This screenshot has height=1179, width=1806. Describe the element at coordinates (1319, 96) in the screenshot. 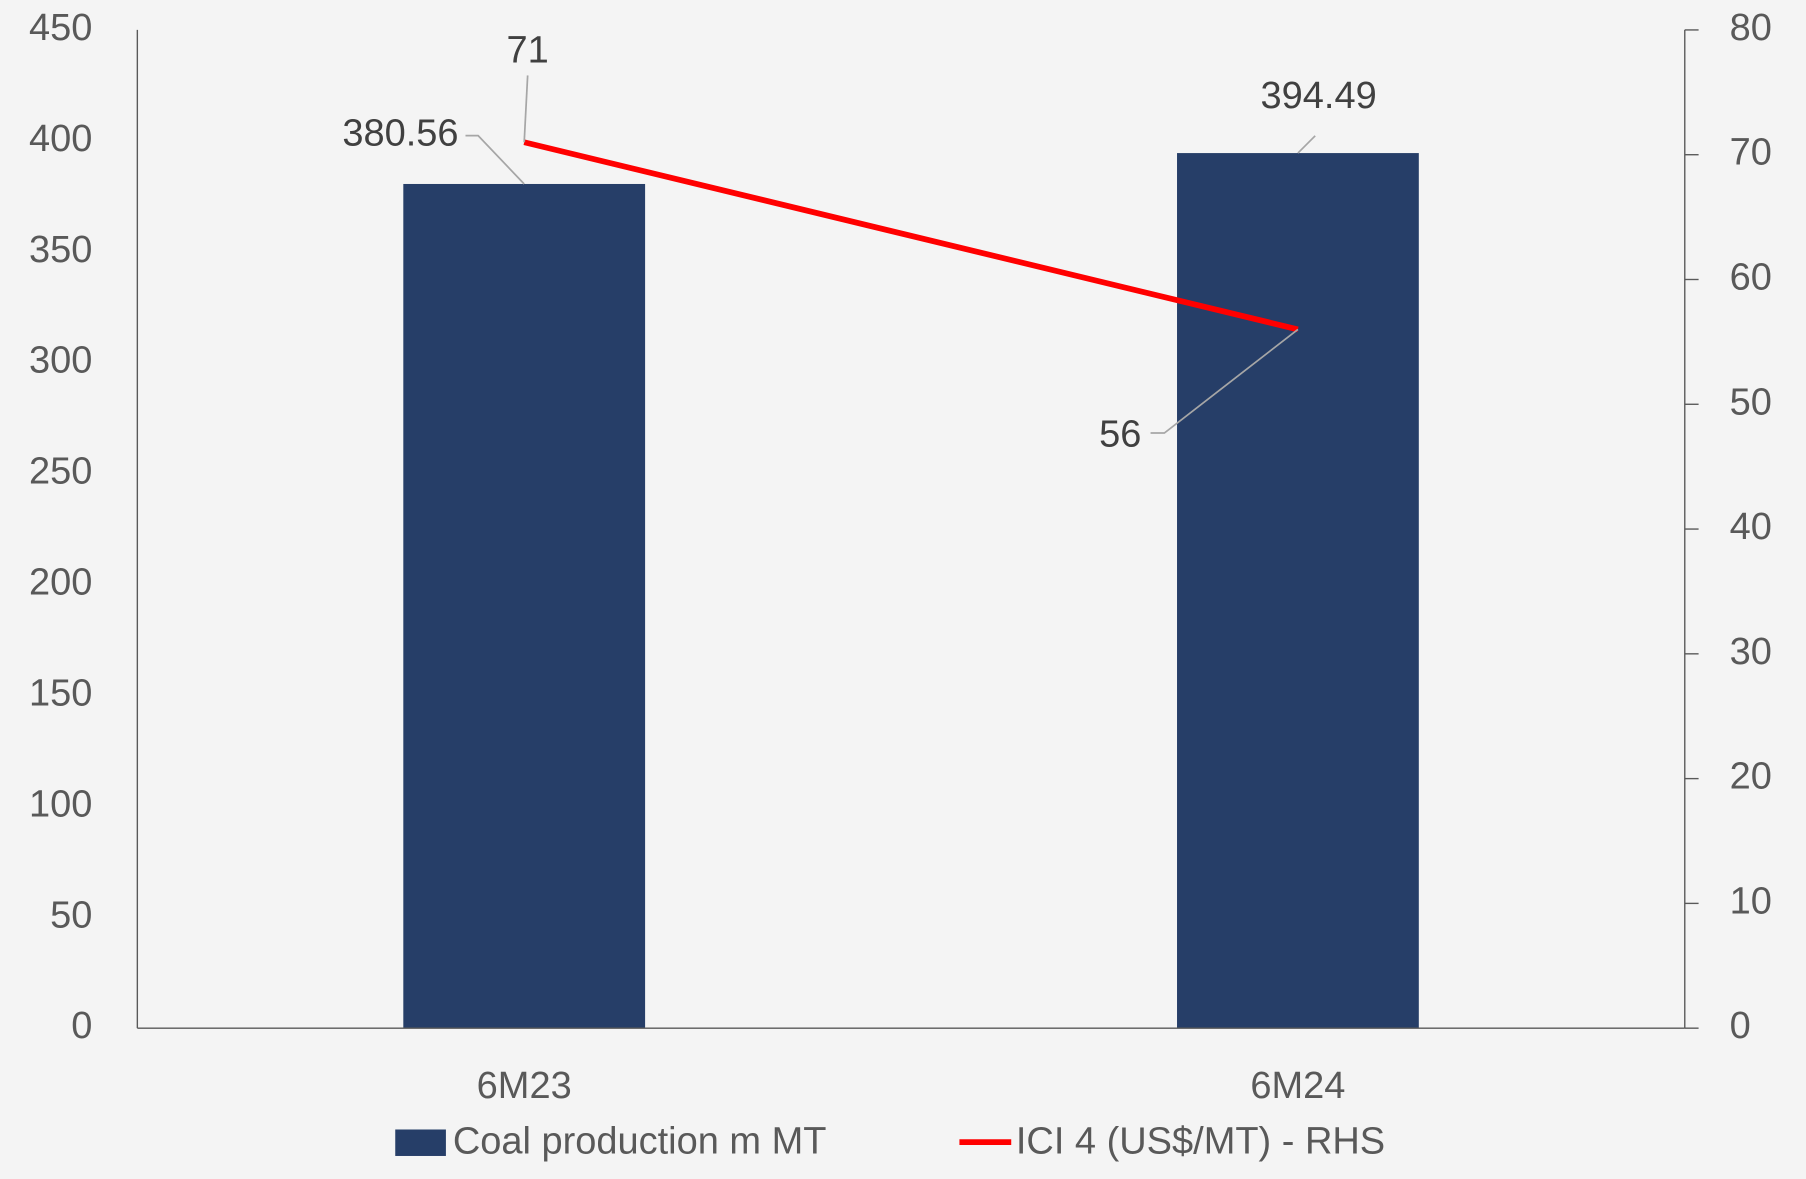

I see `data-label: 394.49` at that location.